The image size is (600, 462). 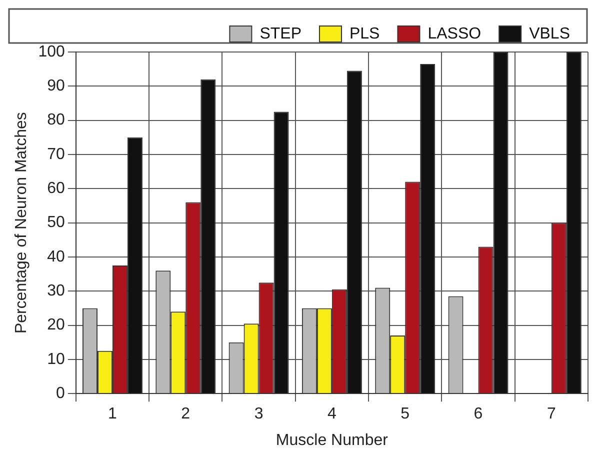 I want to click on legend-label: LASSO, so click(x=455, y=33).